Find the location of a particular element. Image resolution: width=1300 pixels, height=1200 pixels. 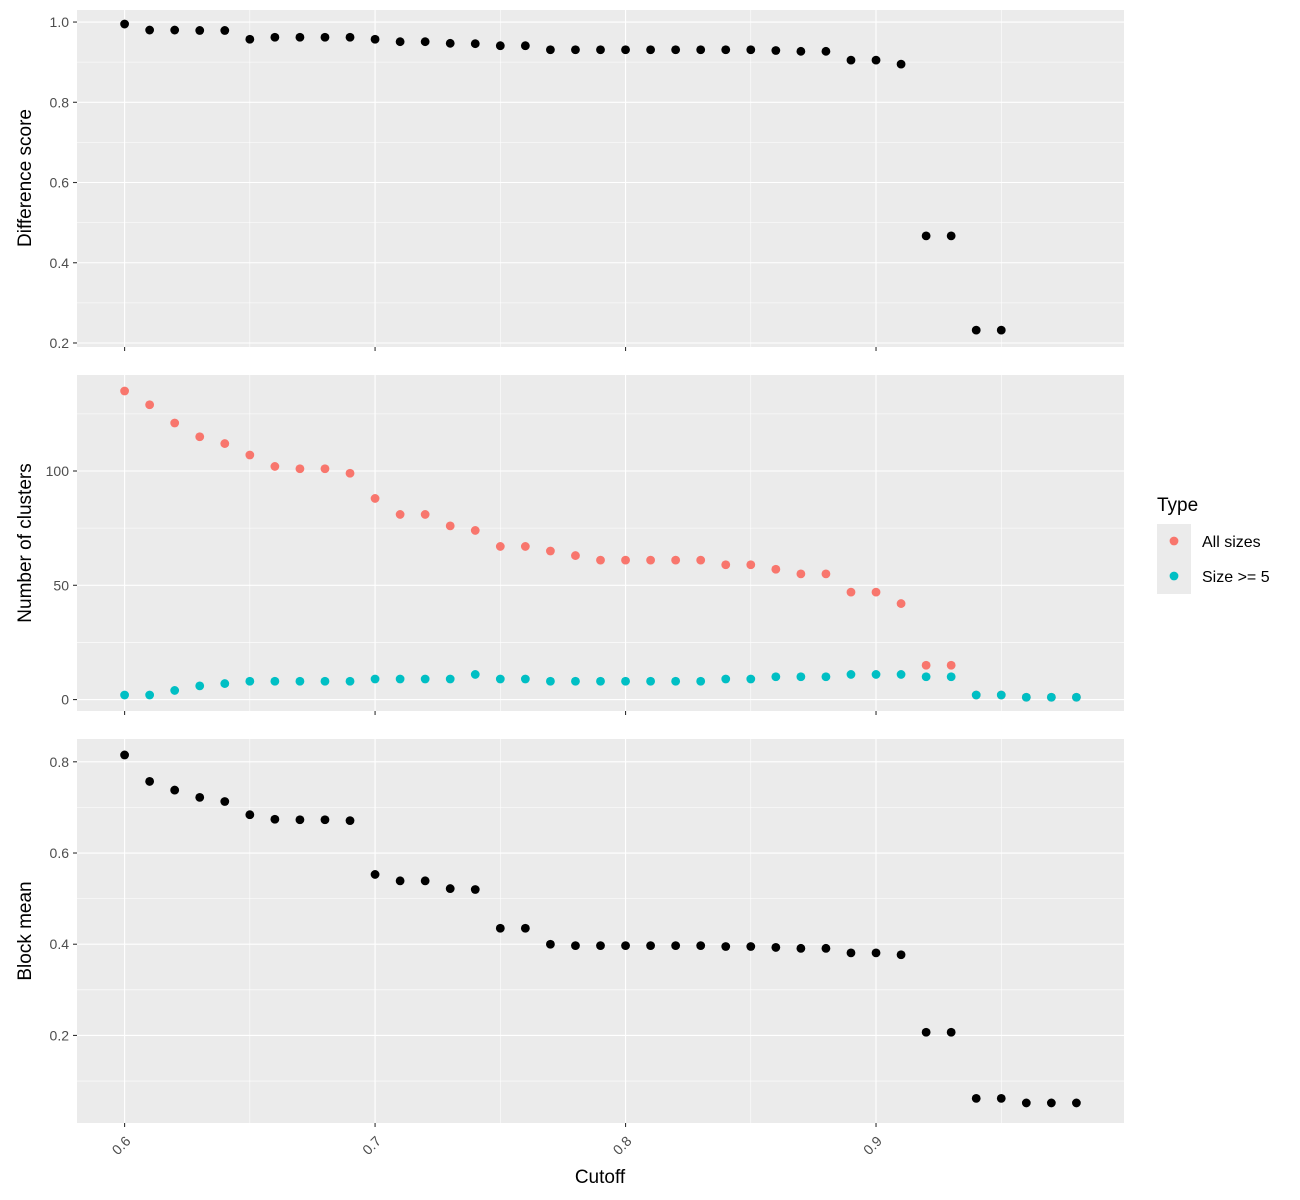

x-tick-label: 0.8 is located at coordinates (622, 1145).